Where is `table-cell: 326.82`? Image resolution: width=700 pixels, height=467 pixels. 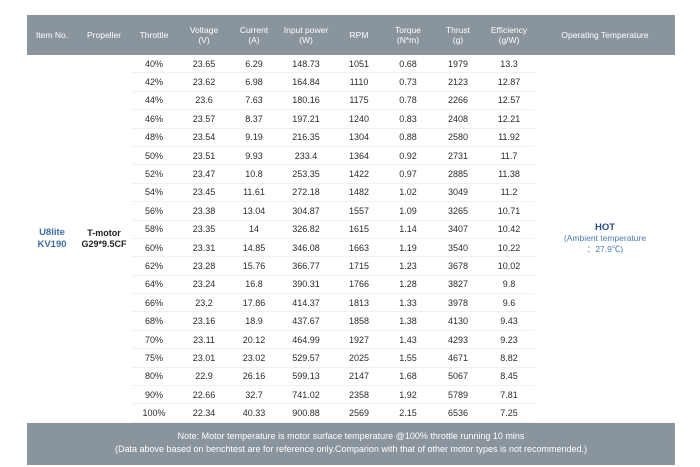
table-cell: 326.82 is located at coordinates (306, 229).